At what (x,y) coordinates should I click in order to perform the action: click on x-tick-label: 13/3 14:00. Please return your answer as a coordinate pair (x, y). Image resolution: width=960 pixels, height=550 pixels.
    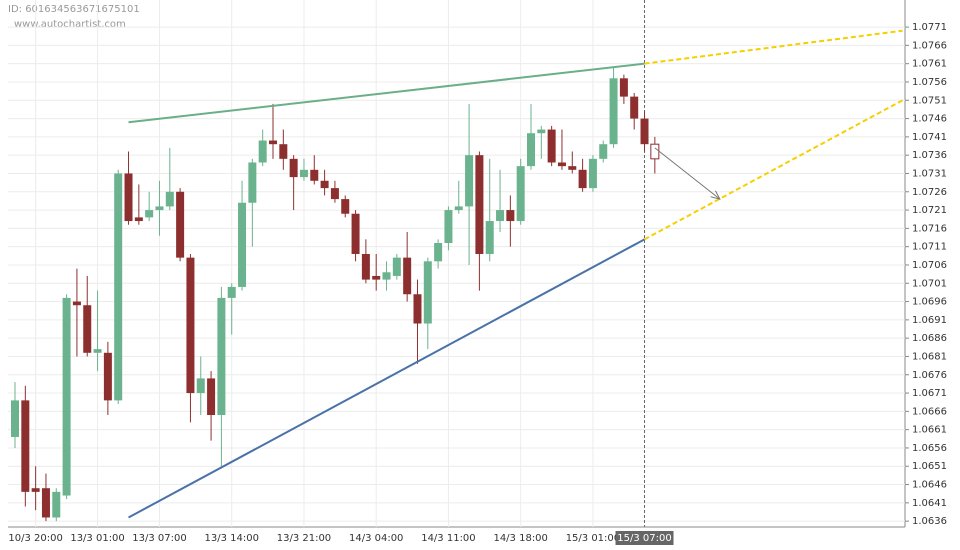
    Looking at the image, I should click on (231, 538).